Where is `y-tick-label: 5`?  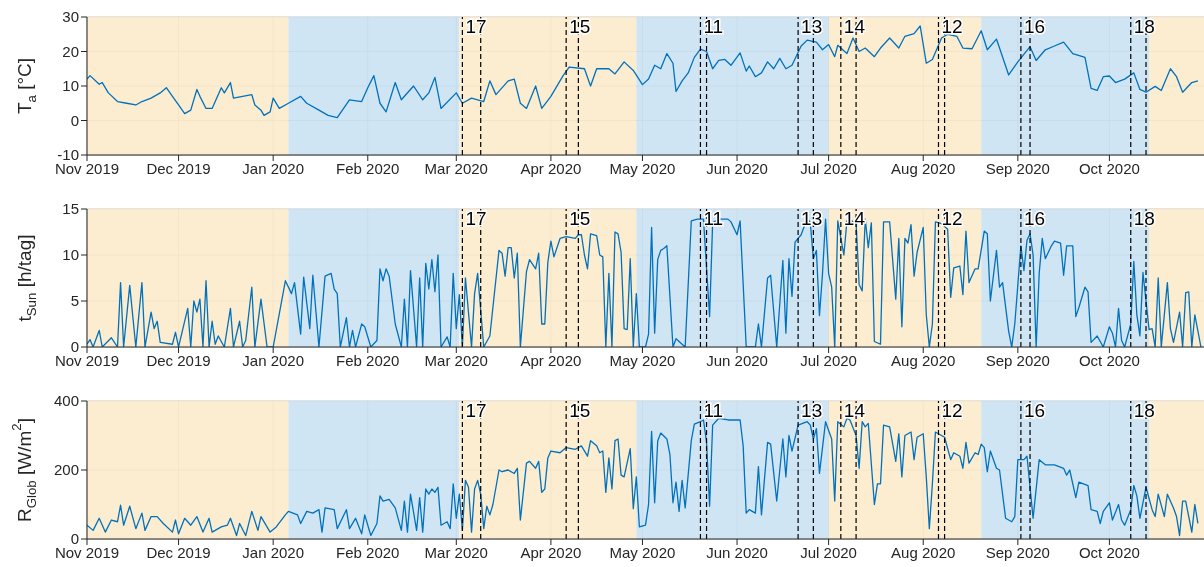
y-tick-label: 5 is located at coordinates (74, 301).